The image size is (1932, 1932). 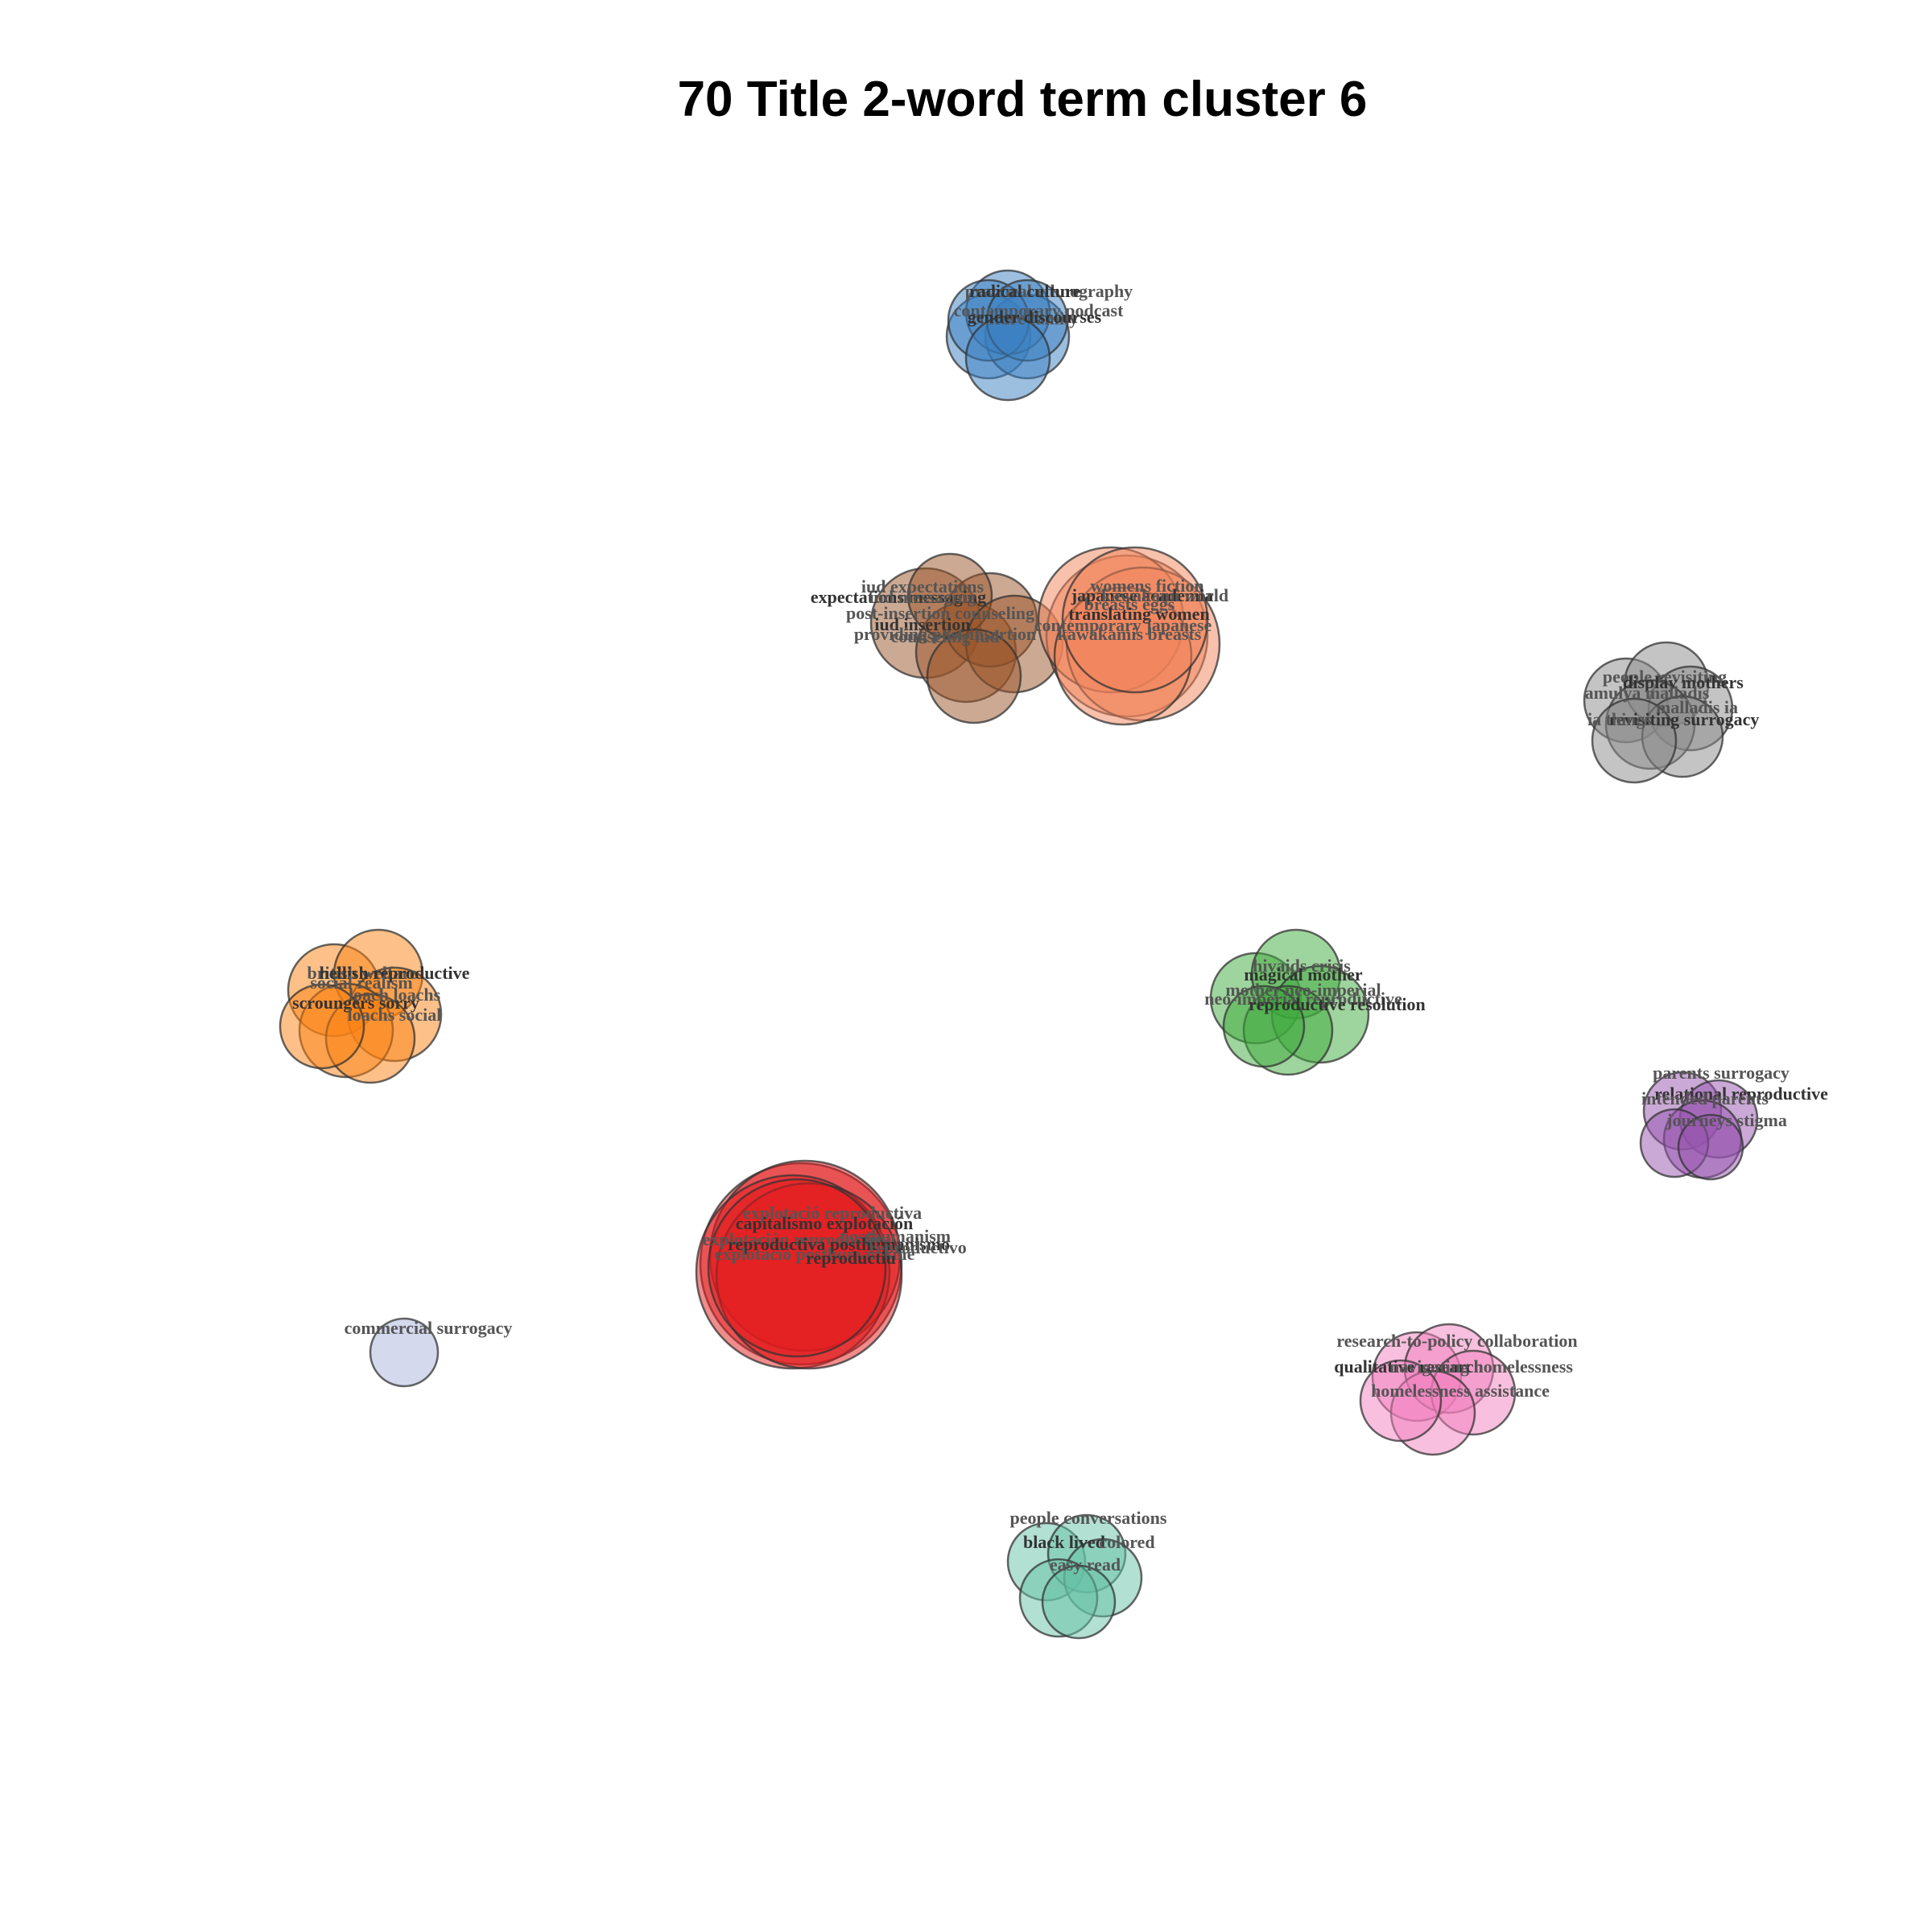 What do you see at coordinates (1460, 1391) in the screenshot?
I see `term-label: homelessness assistance` at bounding box center [1460, 1391].